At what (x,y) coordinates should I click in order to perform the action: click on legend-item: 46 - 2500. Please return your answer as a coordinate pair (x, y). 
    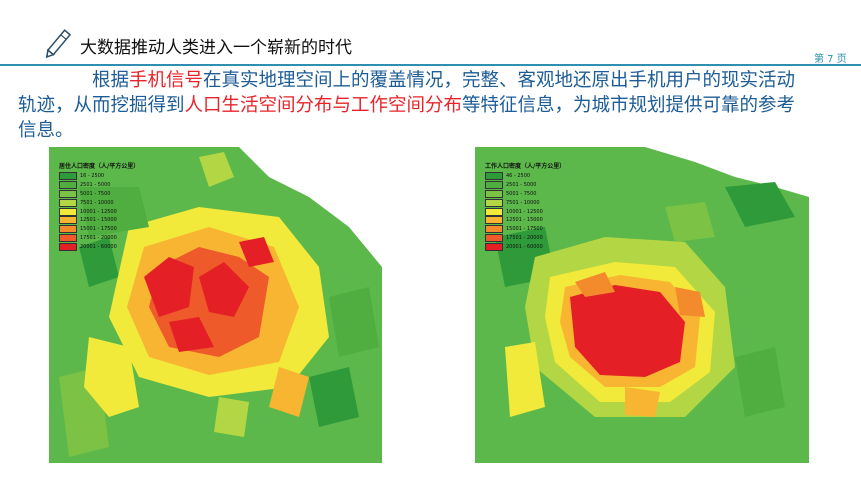
    Looking at the image, I should click on (525, 176).